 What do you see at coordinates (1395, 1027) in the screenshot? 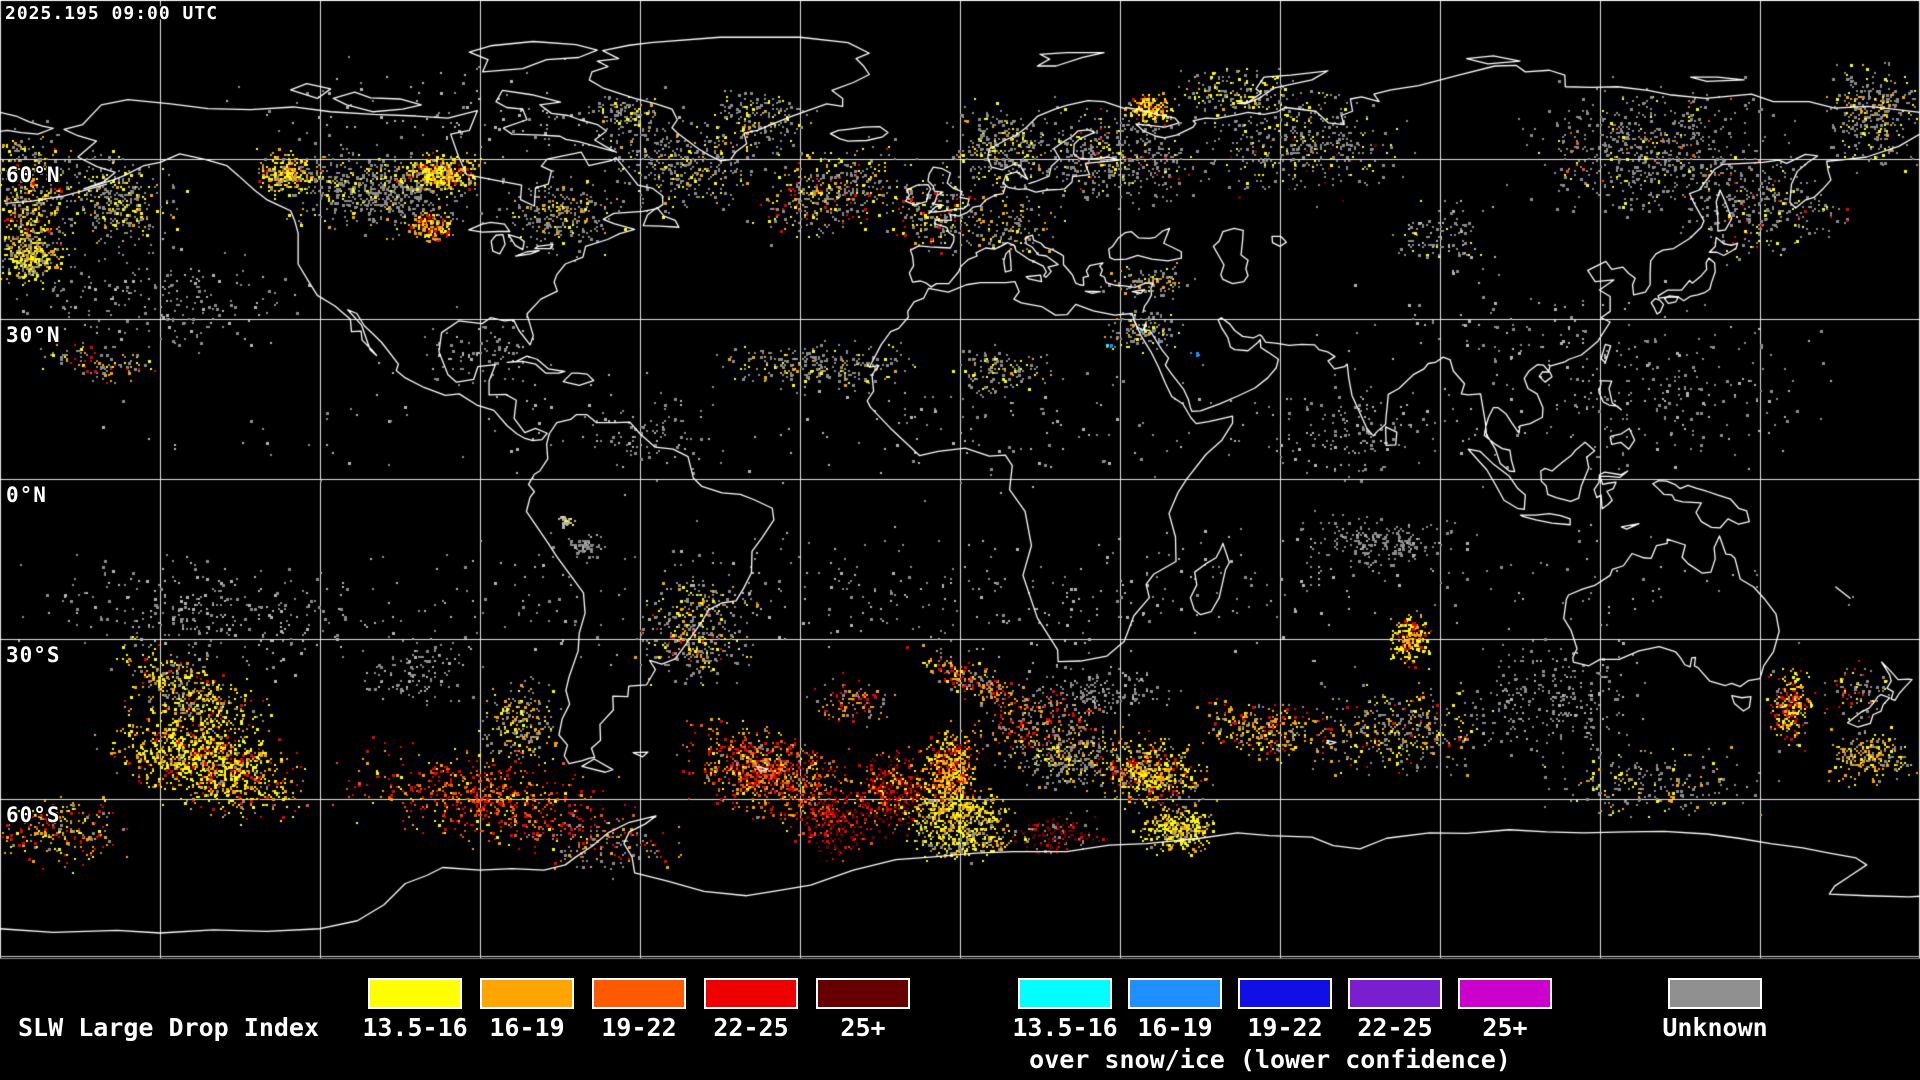
I see `legend-label-snow-3: 22-25` at bounding box center [1395, 1027].